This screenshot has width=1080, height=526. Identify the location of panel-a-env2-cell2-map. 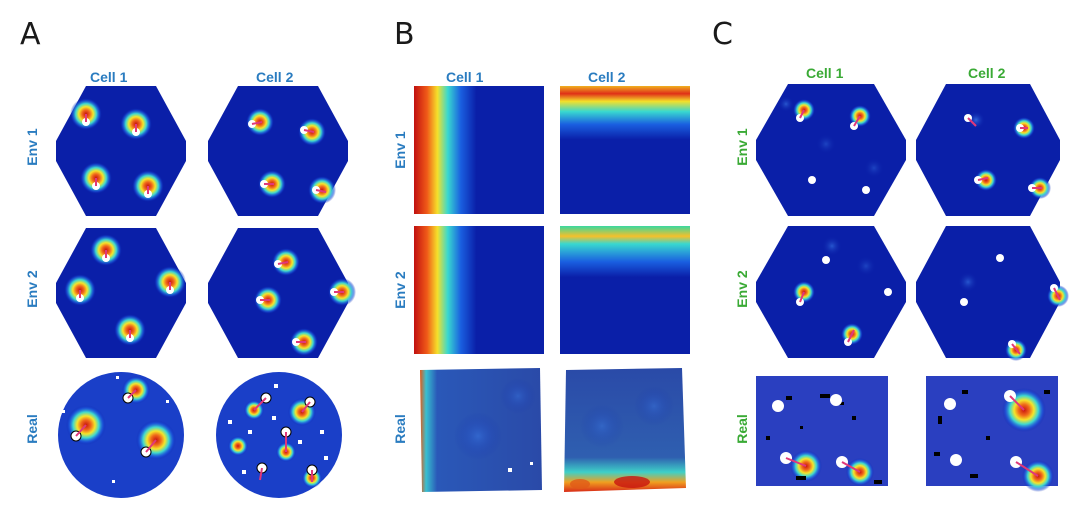
(282, 293).